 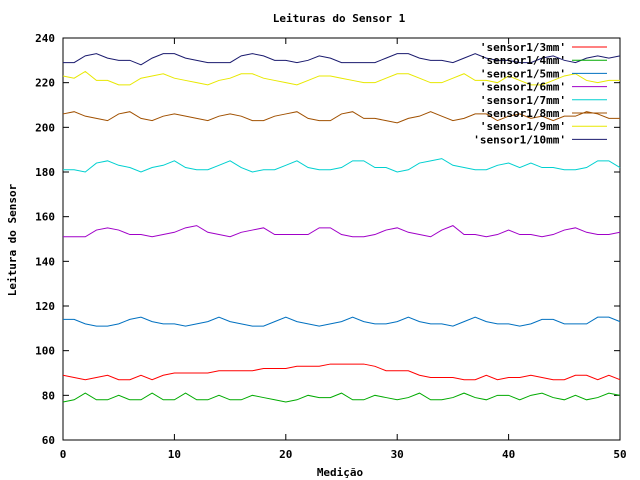 I want to click on x-tick-label: 50, so click(x=619, y=454).